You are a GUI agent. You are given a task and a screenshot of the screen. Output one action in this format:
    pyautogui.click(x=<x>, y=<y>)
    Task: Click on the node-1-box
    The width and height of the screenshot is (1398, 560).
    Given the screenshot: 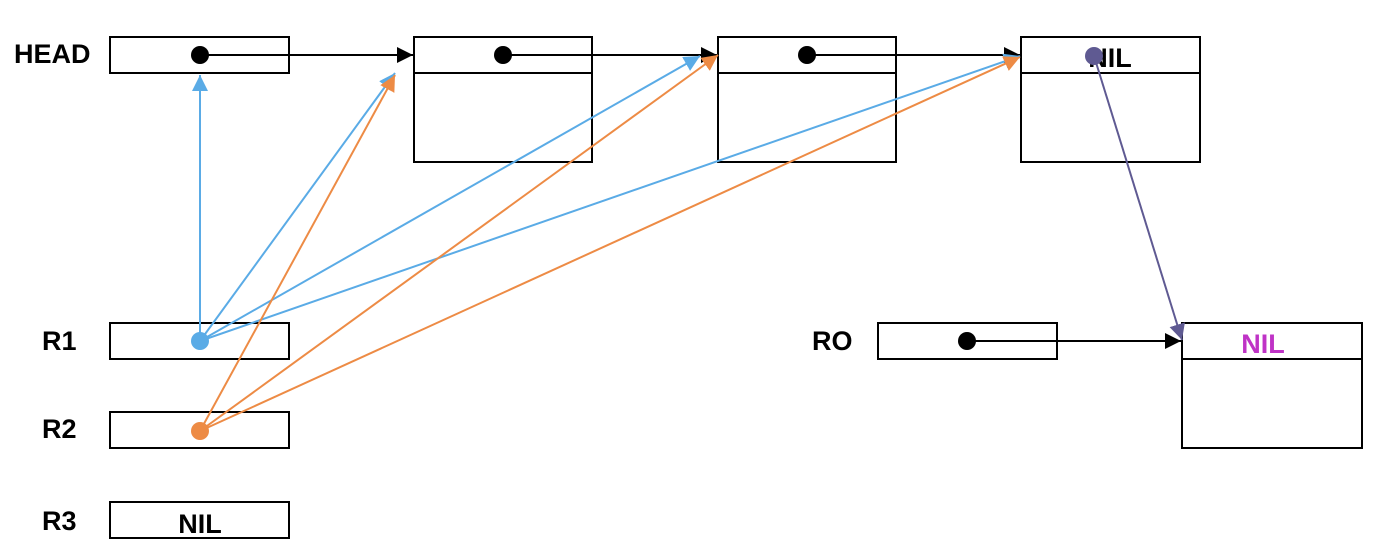 What is the action you would take?
    pyautogui.click(x=503, y=99)
    